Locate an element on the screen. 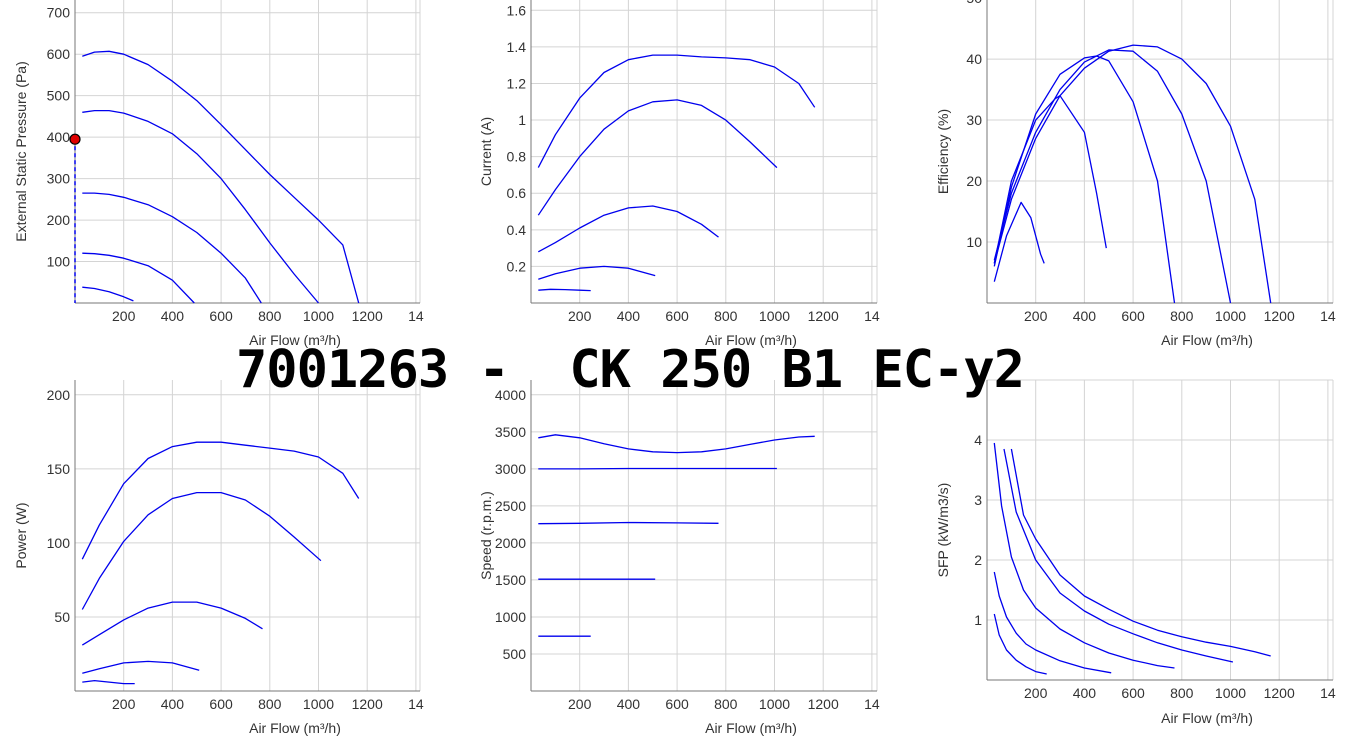 The width and height of the screenshot is (1357, 751). y-tick-label: 3000 is located at coordinates (510, 469).